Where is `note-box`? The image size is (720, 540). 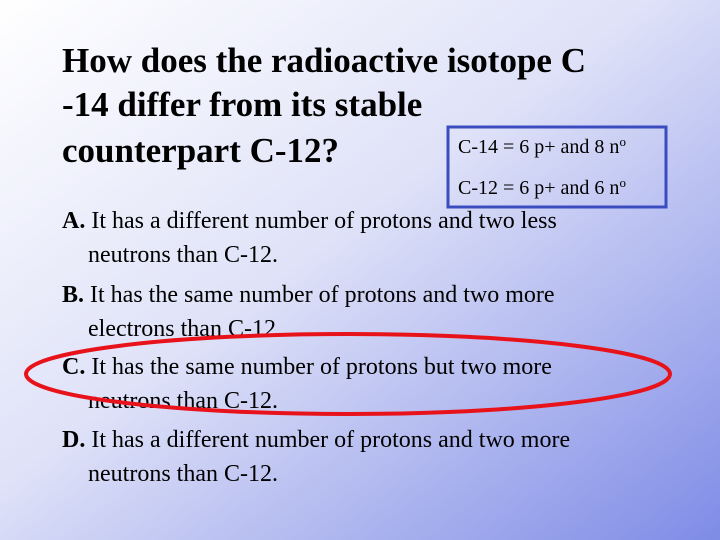
note-box is located at coordinates (557, 167).